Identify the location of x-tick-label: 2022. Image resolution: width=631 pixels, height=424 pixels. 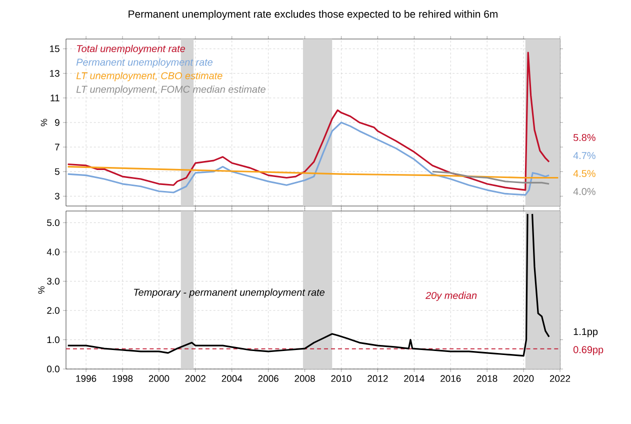
(560, 378).